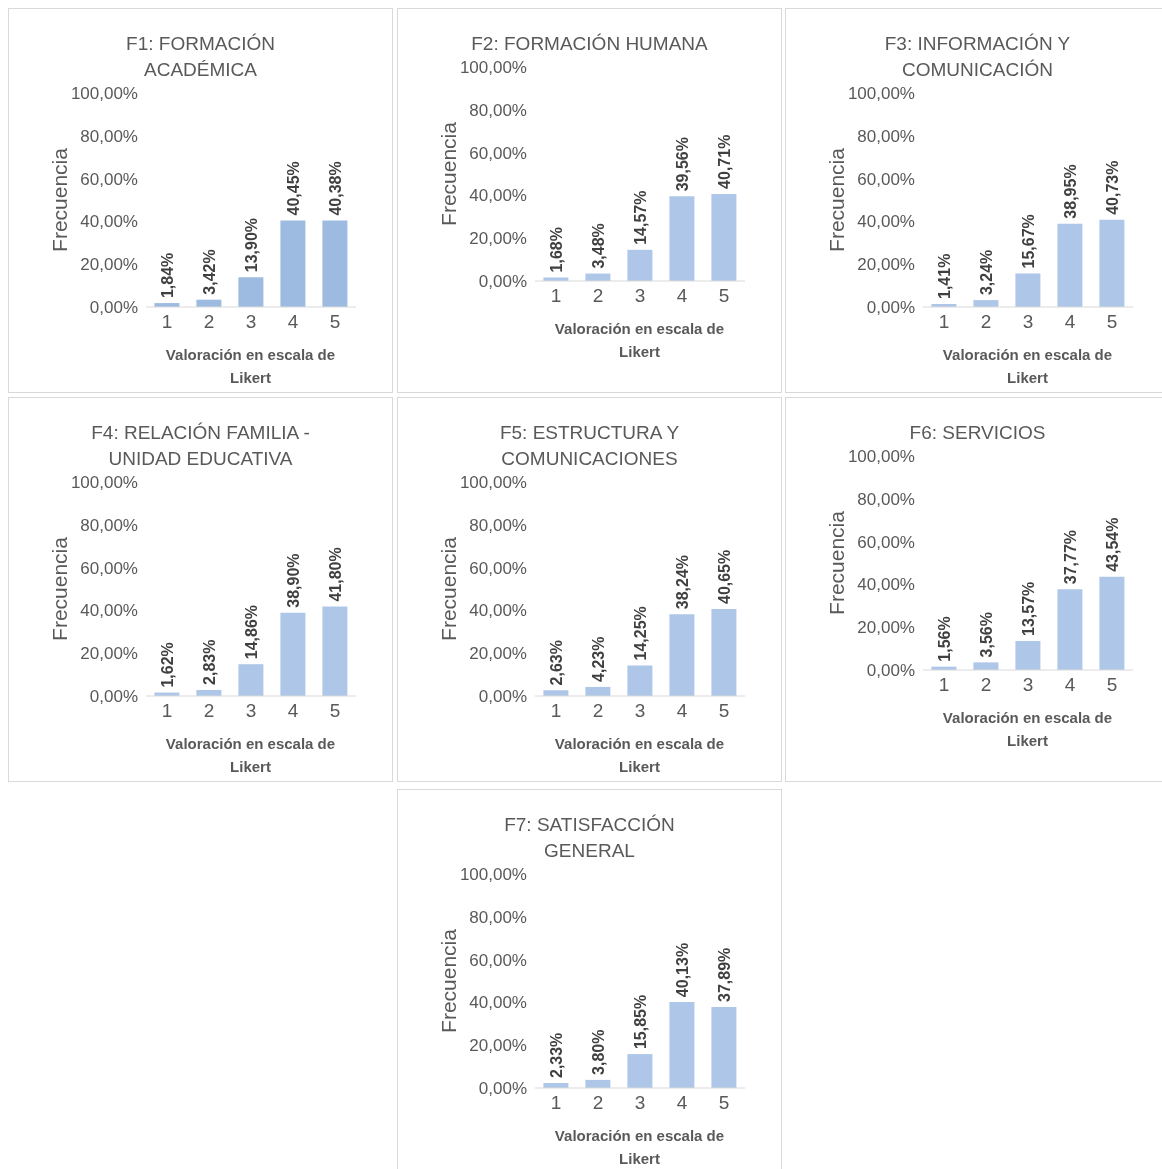 This screenshot has height=1169, width=1162. What do you see at coordinates (598, 246) in the screenshot?
I see `data-label: 3,48%` at bounding box center [598, 246].